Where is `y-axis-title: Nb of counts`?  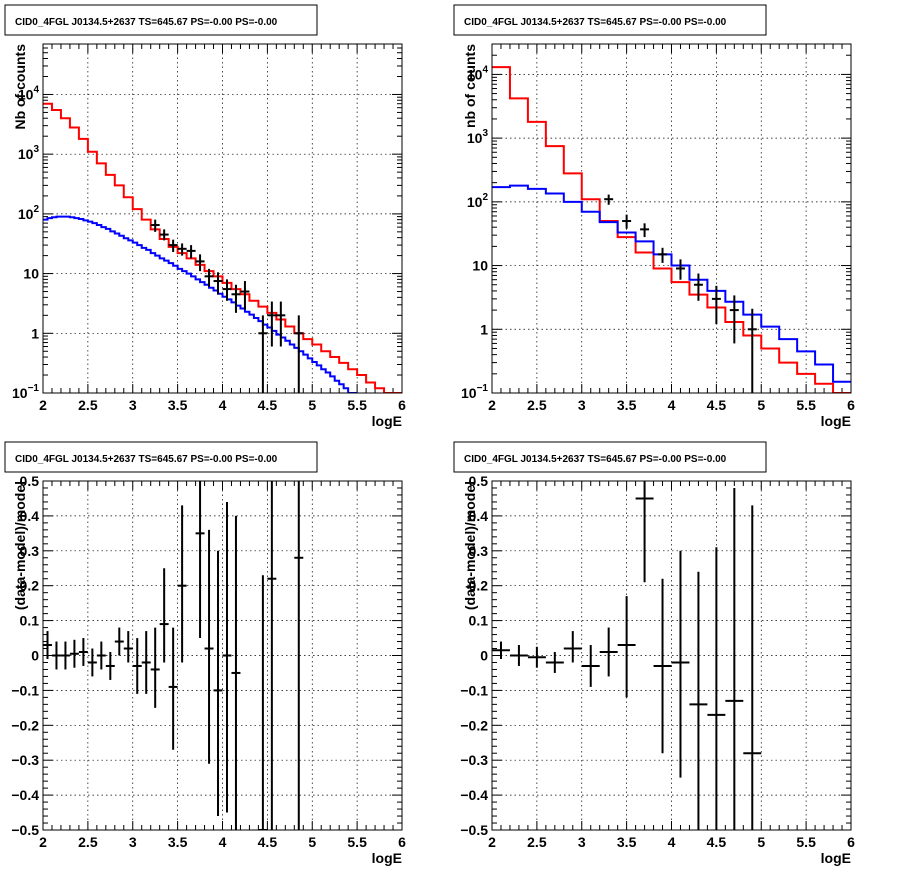 y-axis-title: Nb of counts is located at coordinates (20, 87).